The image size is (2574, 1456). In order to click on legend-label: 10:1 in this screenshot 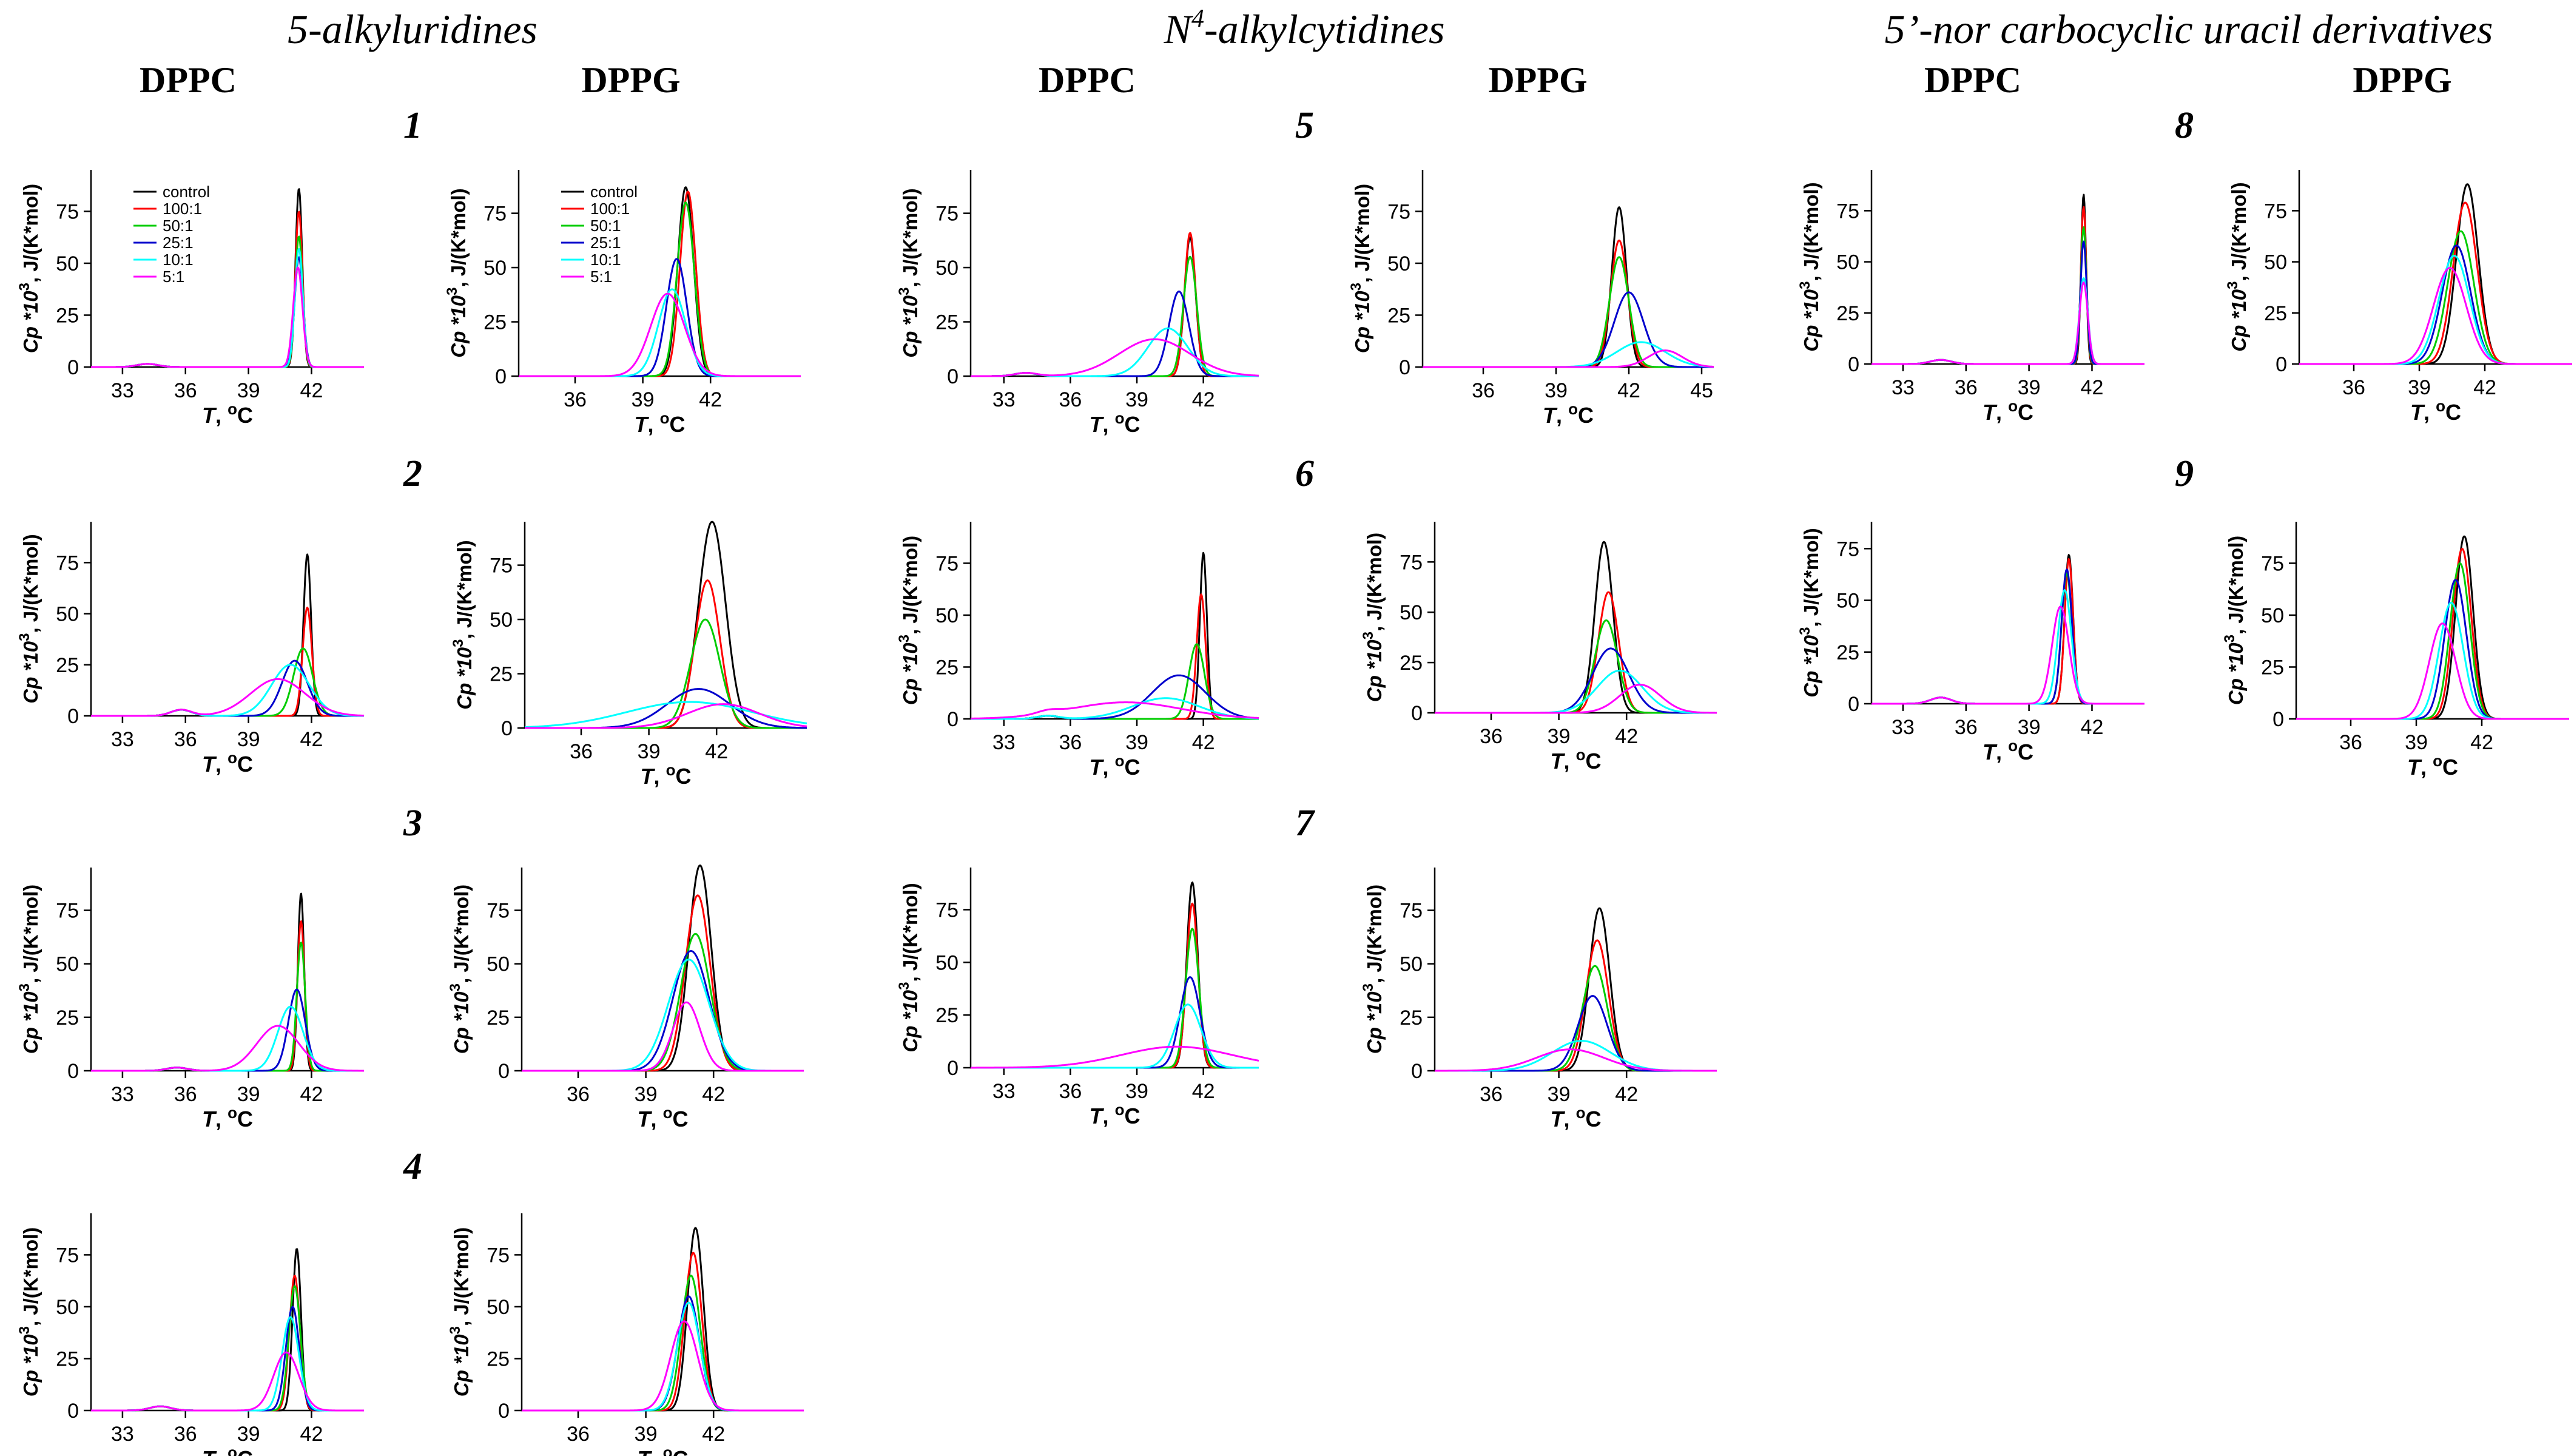, I will do `click(605, 260)`.